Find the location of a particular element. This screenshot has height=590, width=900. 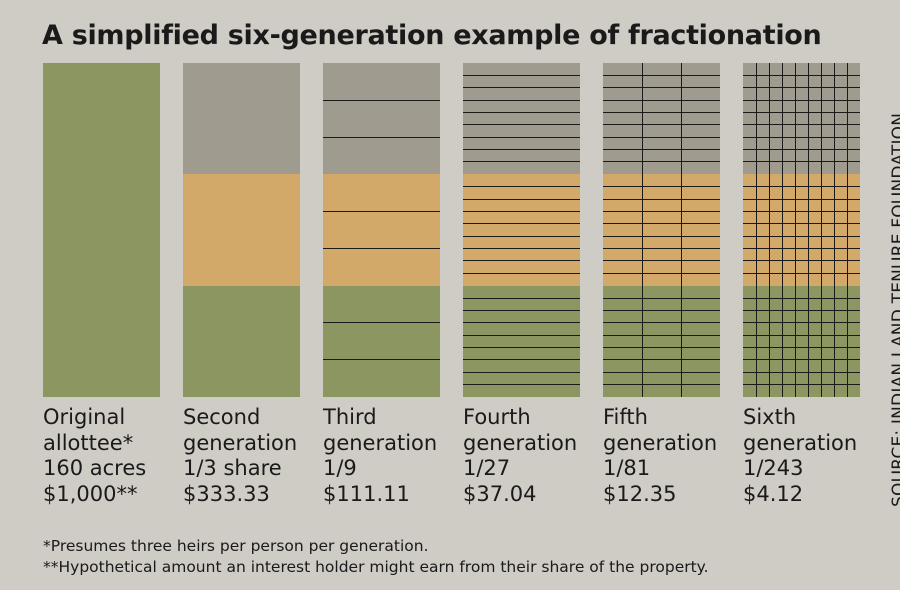

caption-sixth-generation: Sixth generation 1/243 $4.12 is located at coordinates (813, 456).